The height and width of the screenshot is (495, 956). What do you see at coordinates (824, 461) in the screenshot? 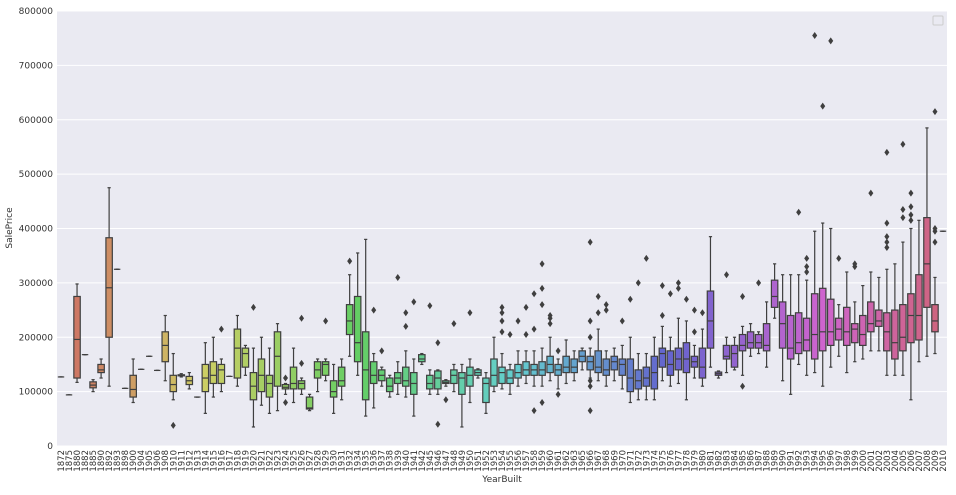
I see `x-tick-label: 1995` at bounding box center [824, 461].